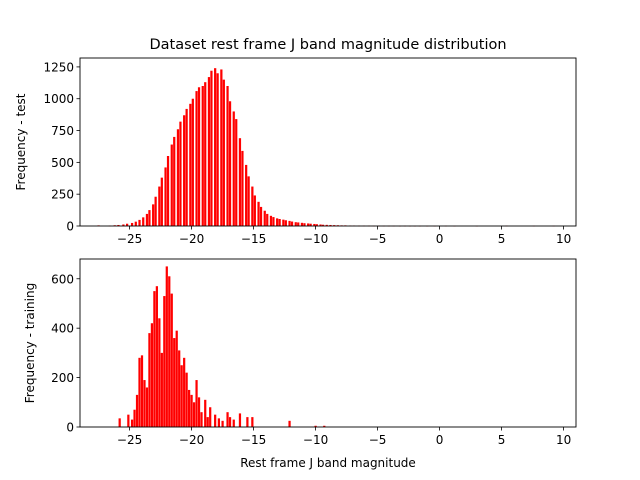 The width and height of the screenshot is (640, 480). Describe the element at coordinates (65, 353) in the screenshot. I see `bottom-y-axis-ticks: 0 200 400 600` at that location.